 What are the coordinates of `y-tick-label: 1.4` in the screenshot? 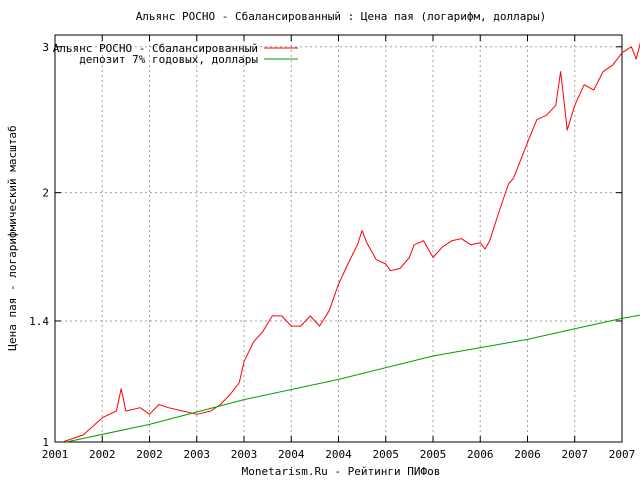 It's located at (39, 321).